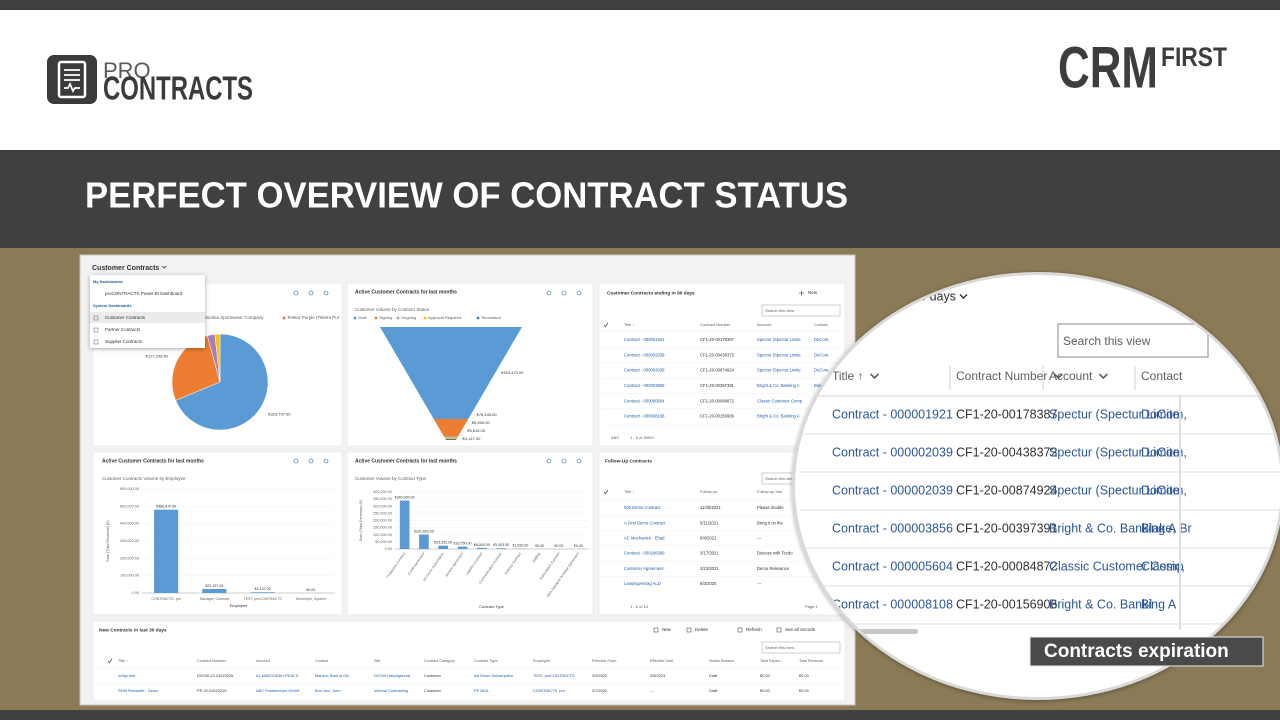 This screenshot has height=720, width=1280. Describe the element at coordinates (770, 522) in the screenshot. I see `cell: Bring it on the` at that location.